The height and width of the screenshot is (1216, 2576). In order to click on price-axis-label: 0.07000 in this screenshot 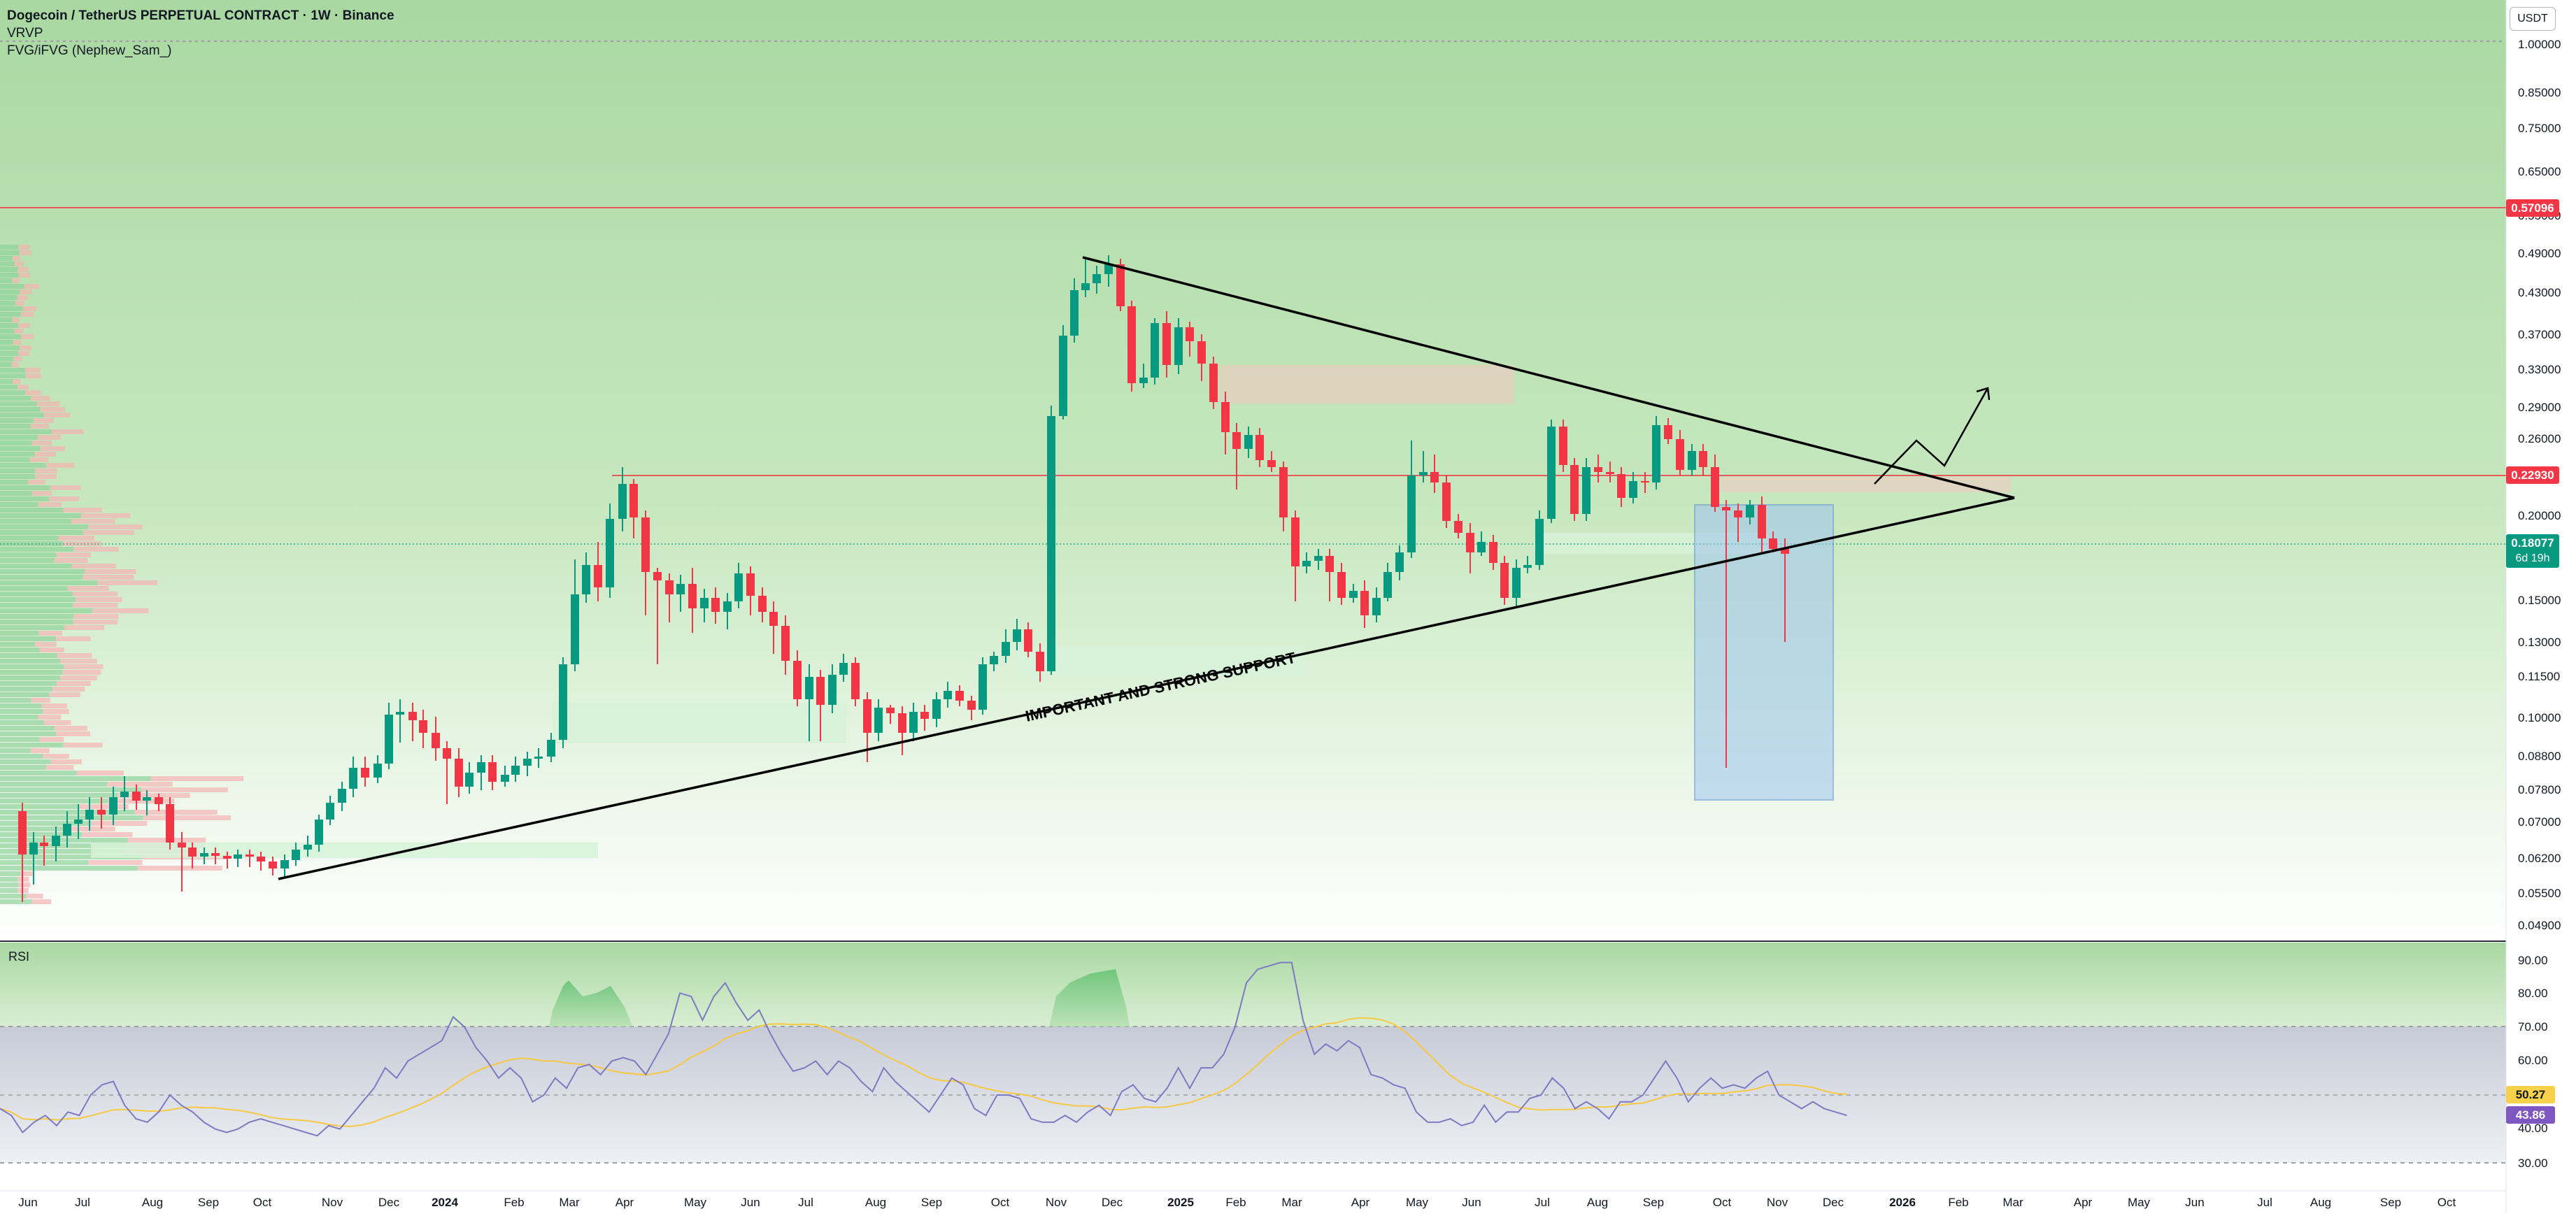, I will do `click(2539, 822)`.